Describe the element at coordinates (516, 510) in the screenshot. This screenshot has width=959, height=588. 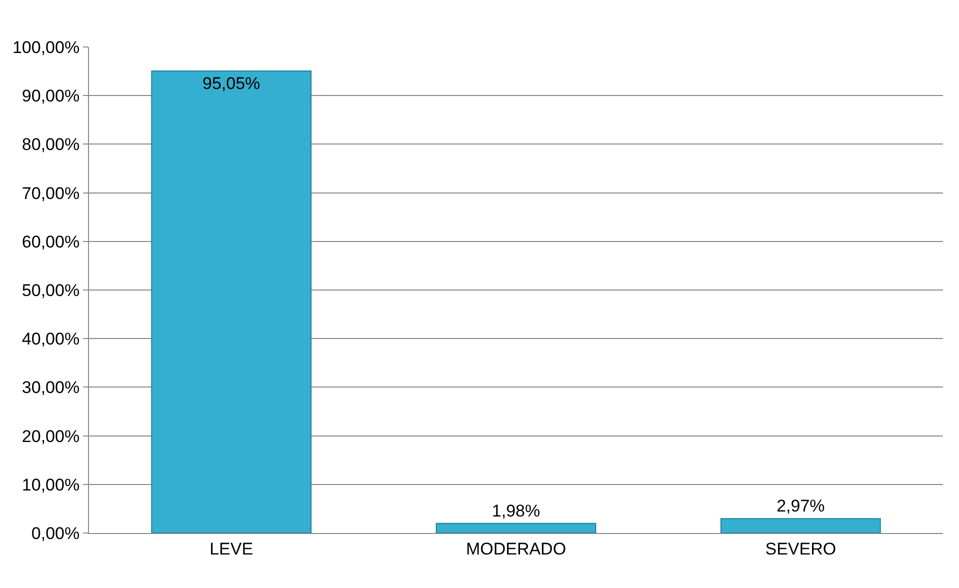
I see `data-label: 1,98%` at that location.